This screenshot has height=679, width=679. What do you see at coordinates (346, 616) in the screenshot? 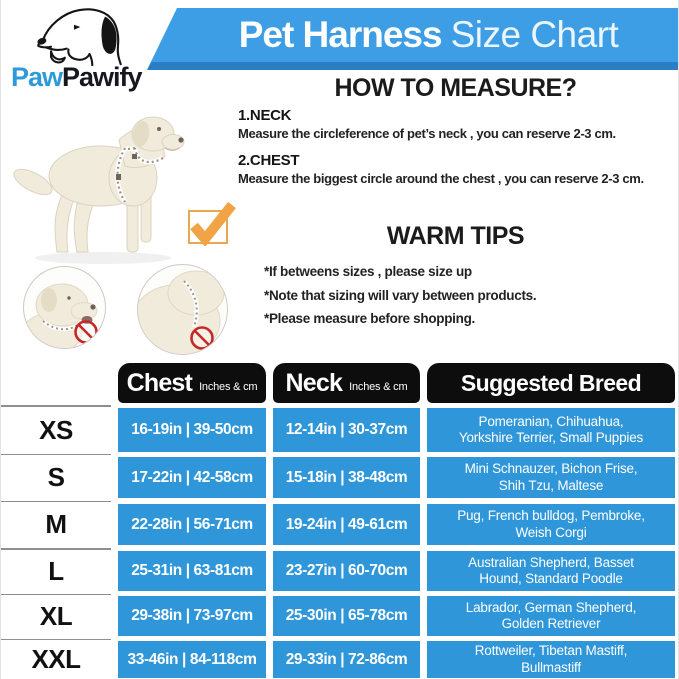
I see `neck-value: 25-30in | 65-78cm` at bounding box center [346, 616].